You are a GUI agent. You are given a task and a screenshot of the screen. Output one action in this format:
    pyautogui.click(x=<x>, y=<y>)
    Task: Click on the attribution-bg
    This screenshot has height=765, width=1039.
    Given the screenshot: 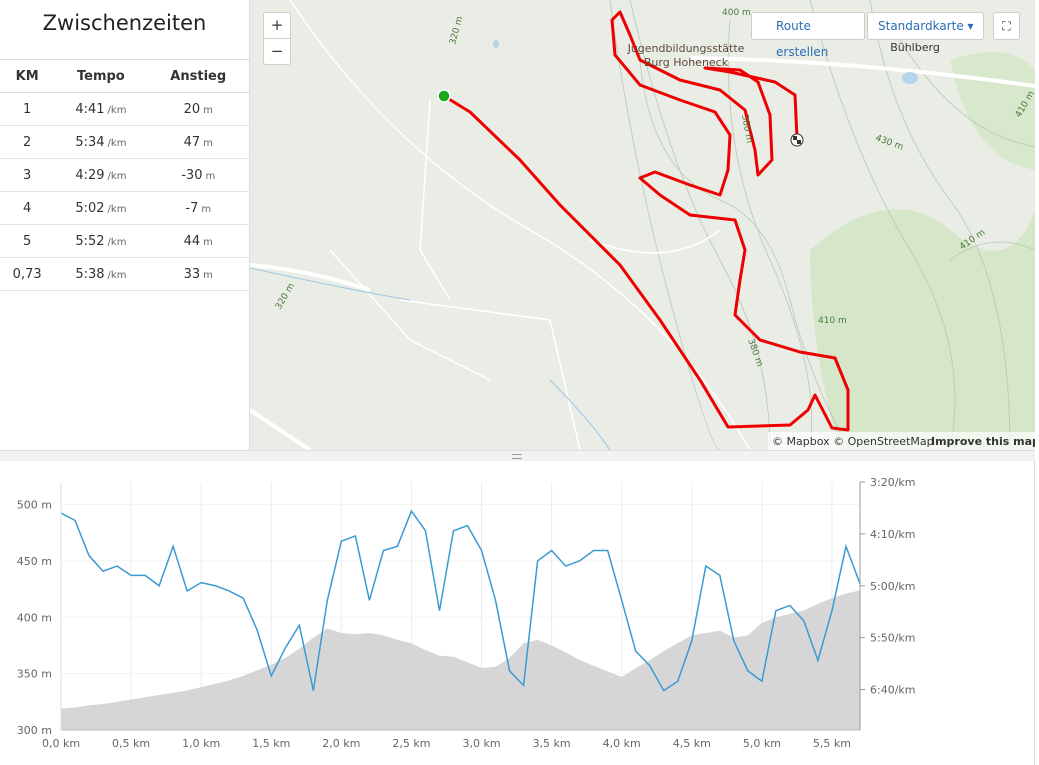 What is the action you would take?
    pyautogui.click(x=901, y=441)
    